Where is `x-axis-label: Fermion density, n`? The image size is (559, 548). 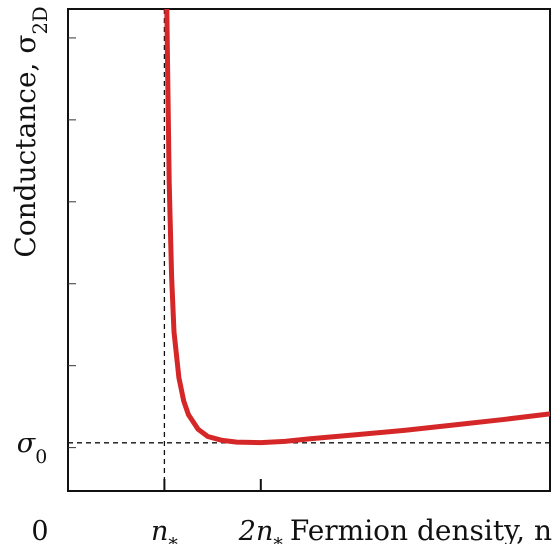
x-axis-label: Fermion density, n is located at coordinates (421, 529).